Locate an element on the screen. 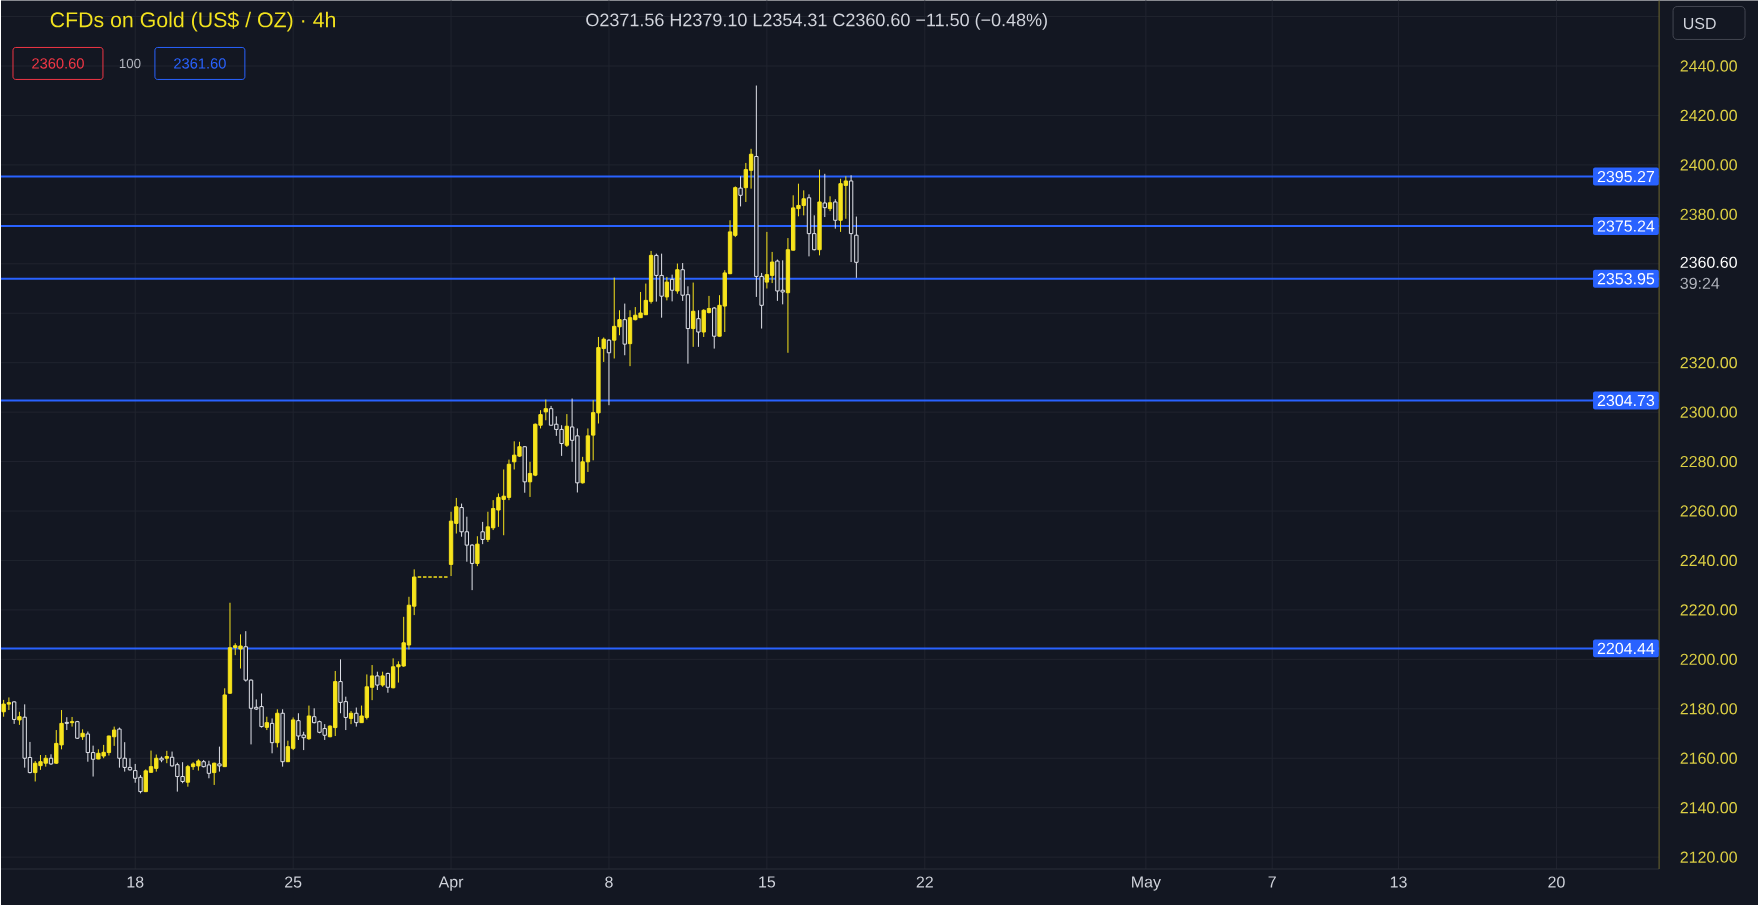 Image resolution: width=1758 pixels, height=905 pixels. ref-line-label: 2375.24 is located at coordinates (1626, 226).